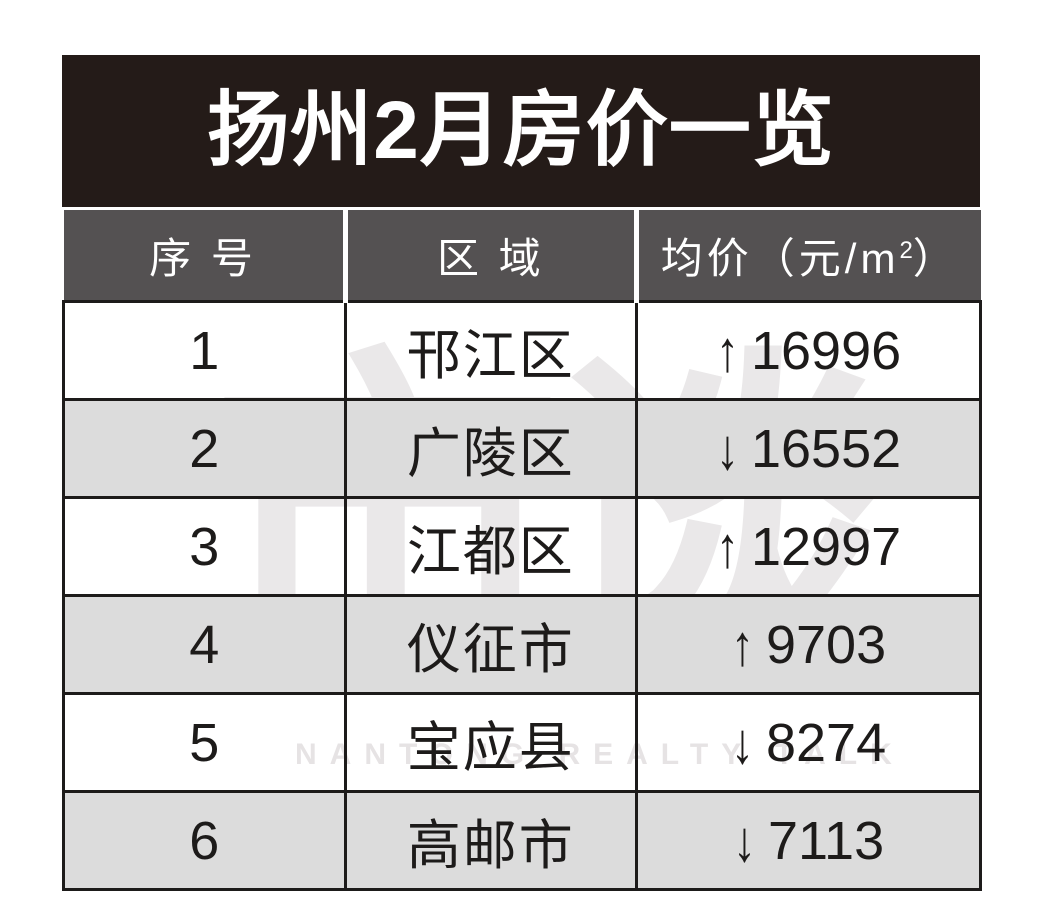 Image resolution: width=1042 pixels, height=912 pixels. Describe the element at coordinates (204, 448) in the screenshot. I see `row-index-cell: 2` at that location.